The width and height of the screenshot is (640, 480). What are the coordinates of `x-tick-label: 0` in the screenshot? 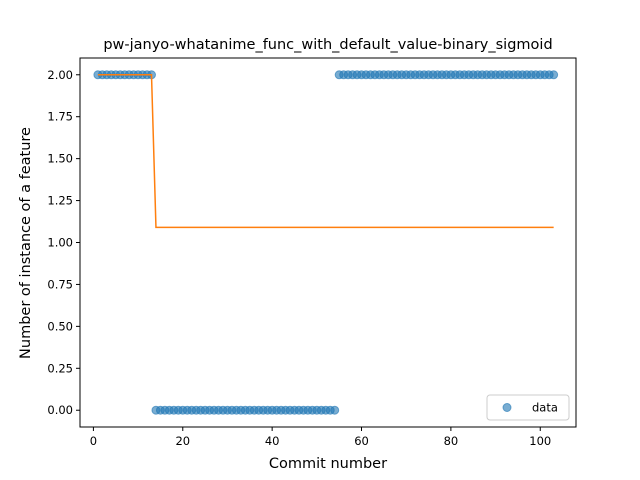 It's located at (93, 441).